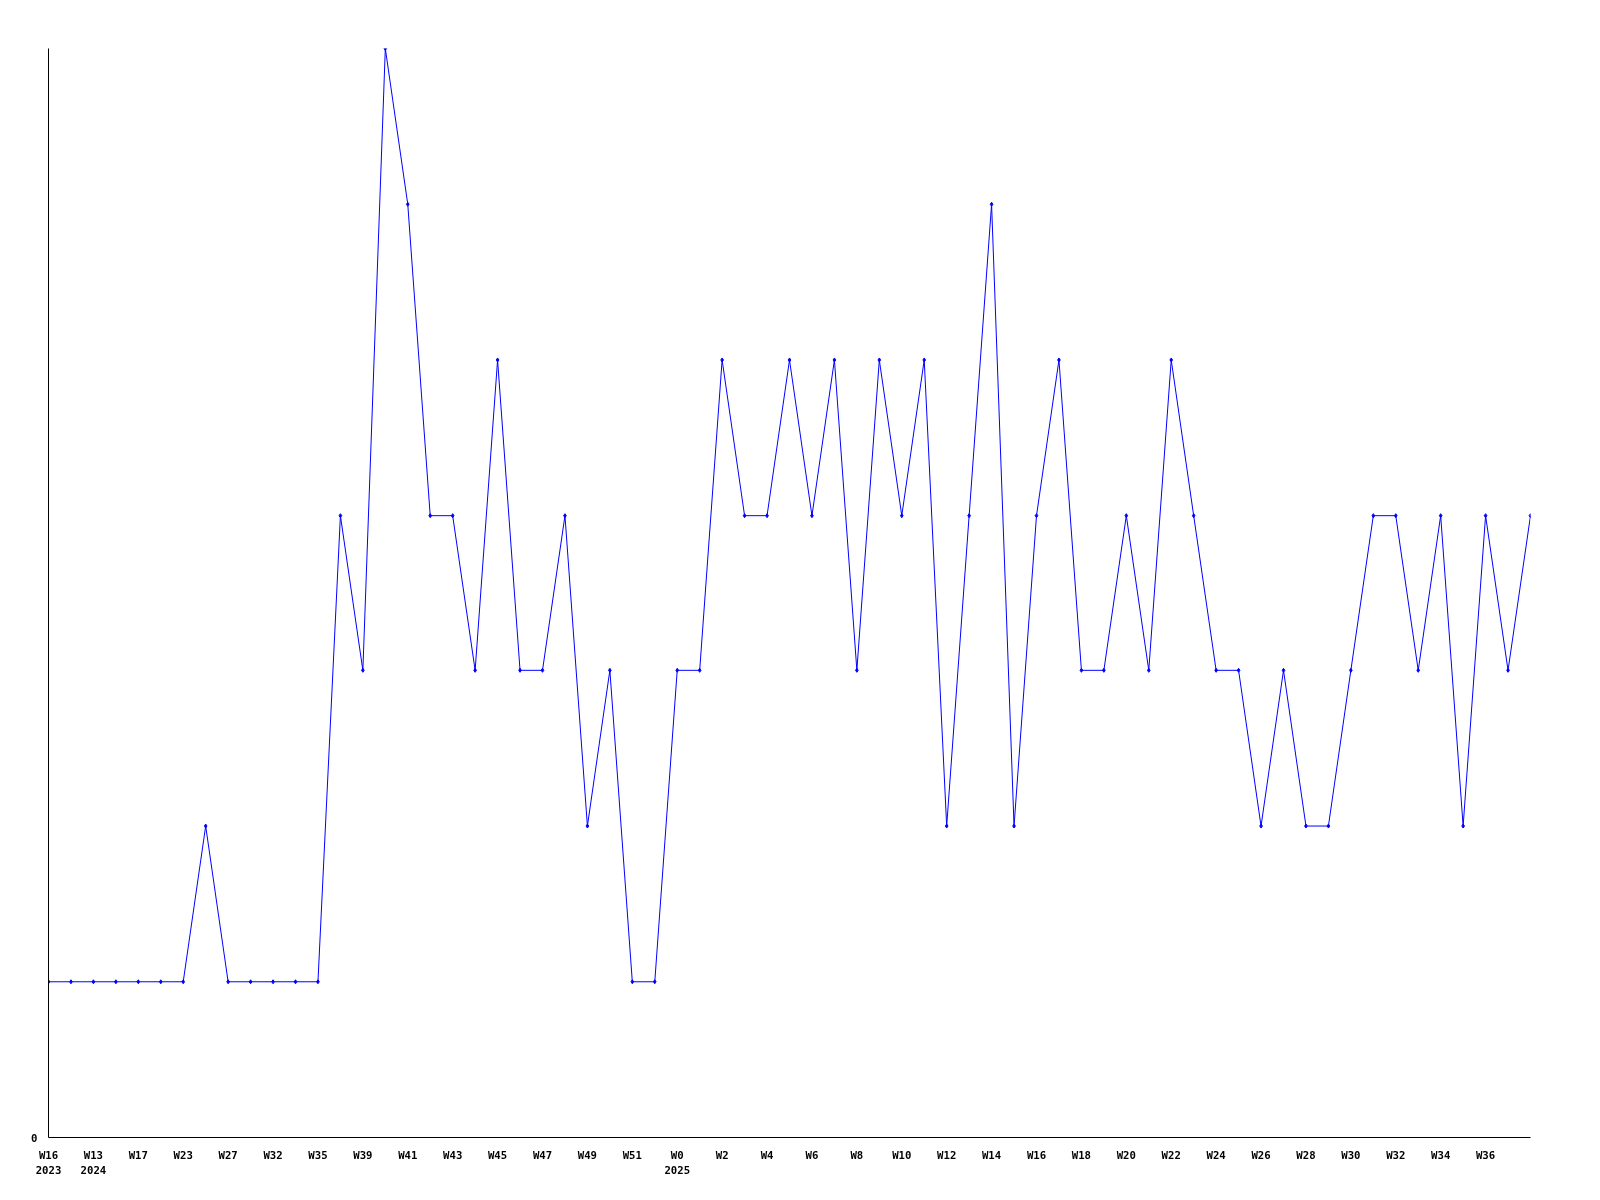 The width and height of the screenshot is (1600, 1200). I want to click on x-tick-label: W36, so click(1485, 1155).